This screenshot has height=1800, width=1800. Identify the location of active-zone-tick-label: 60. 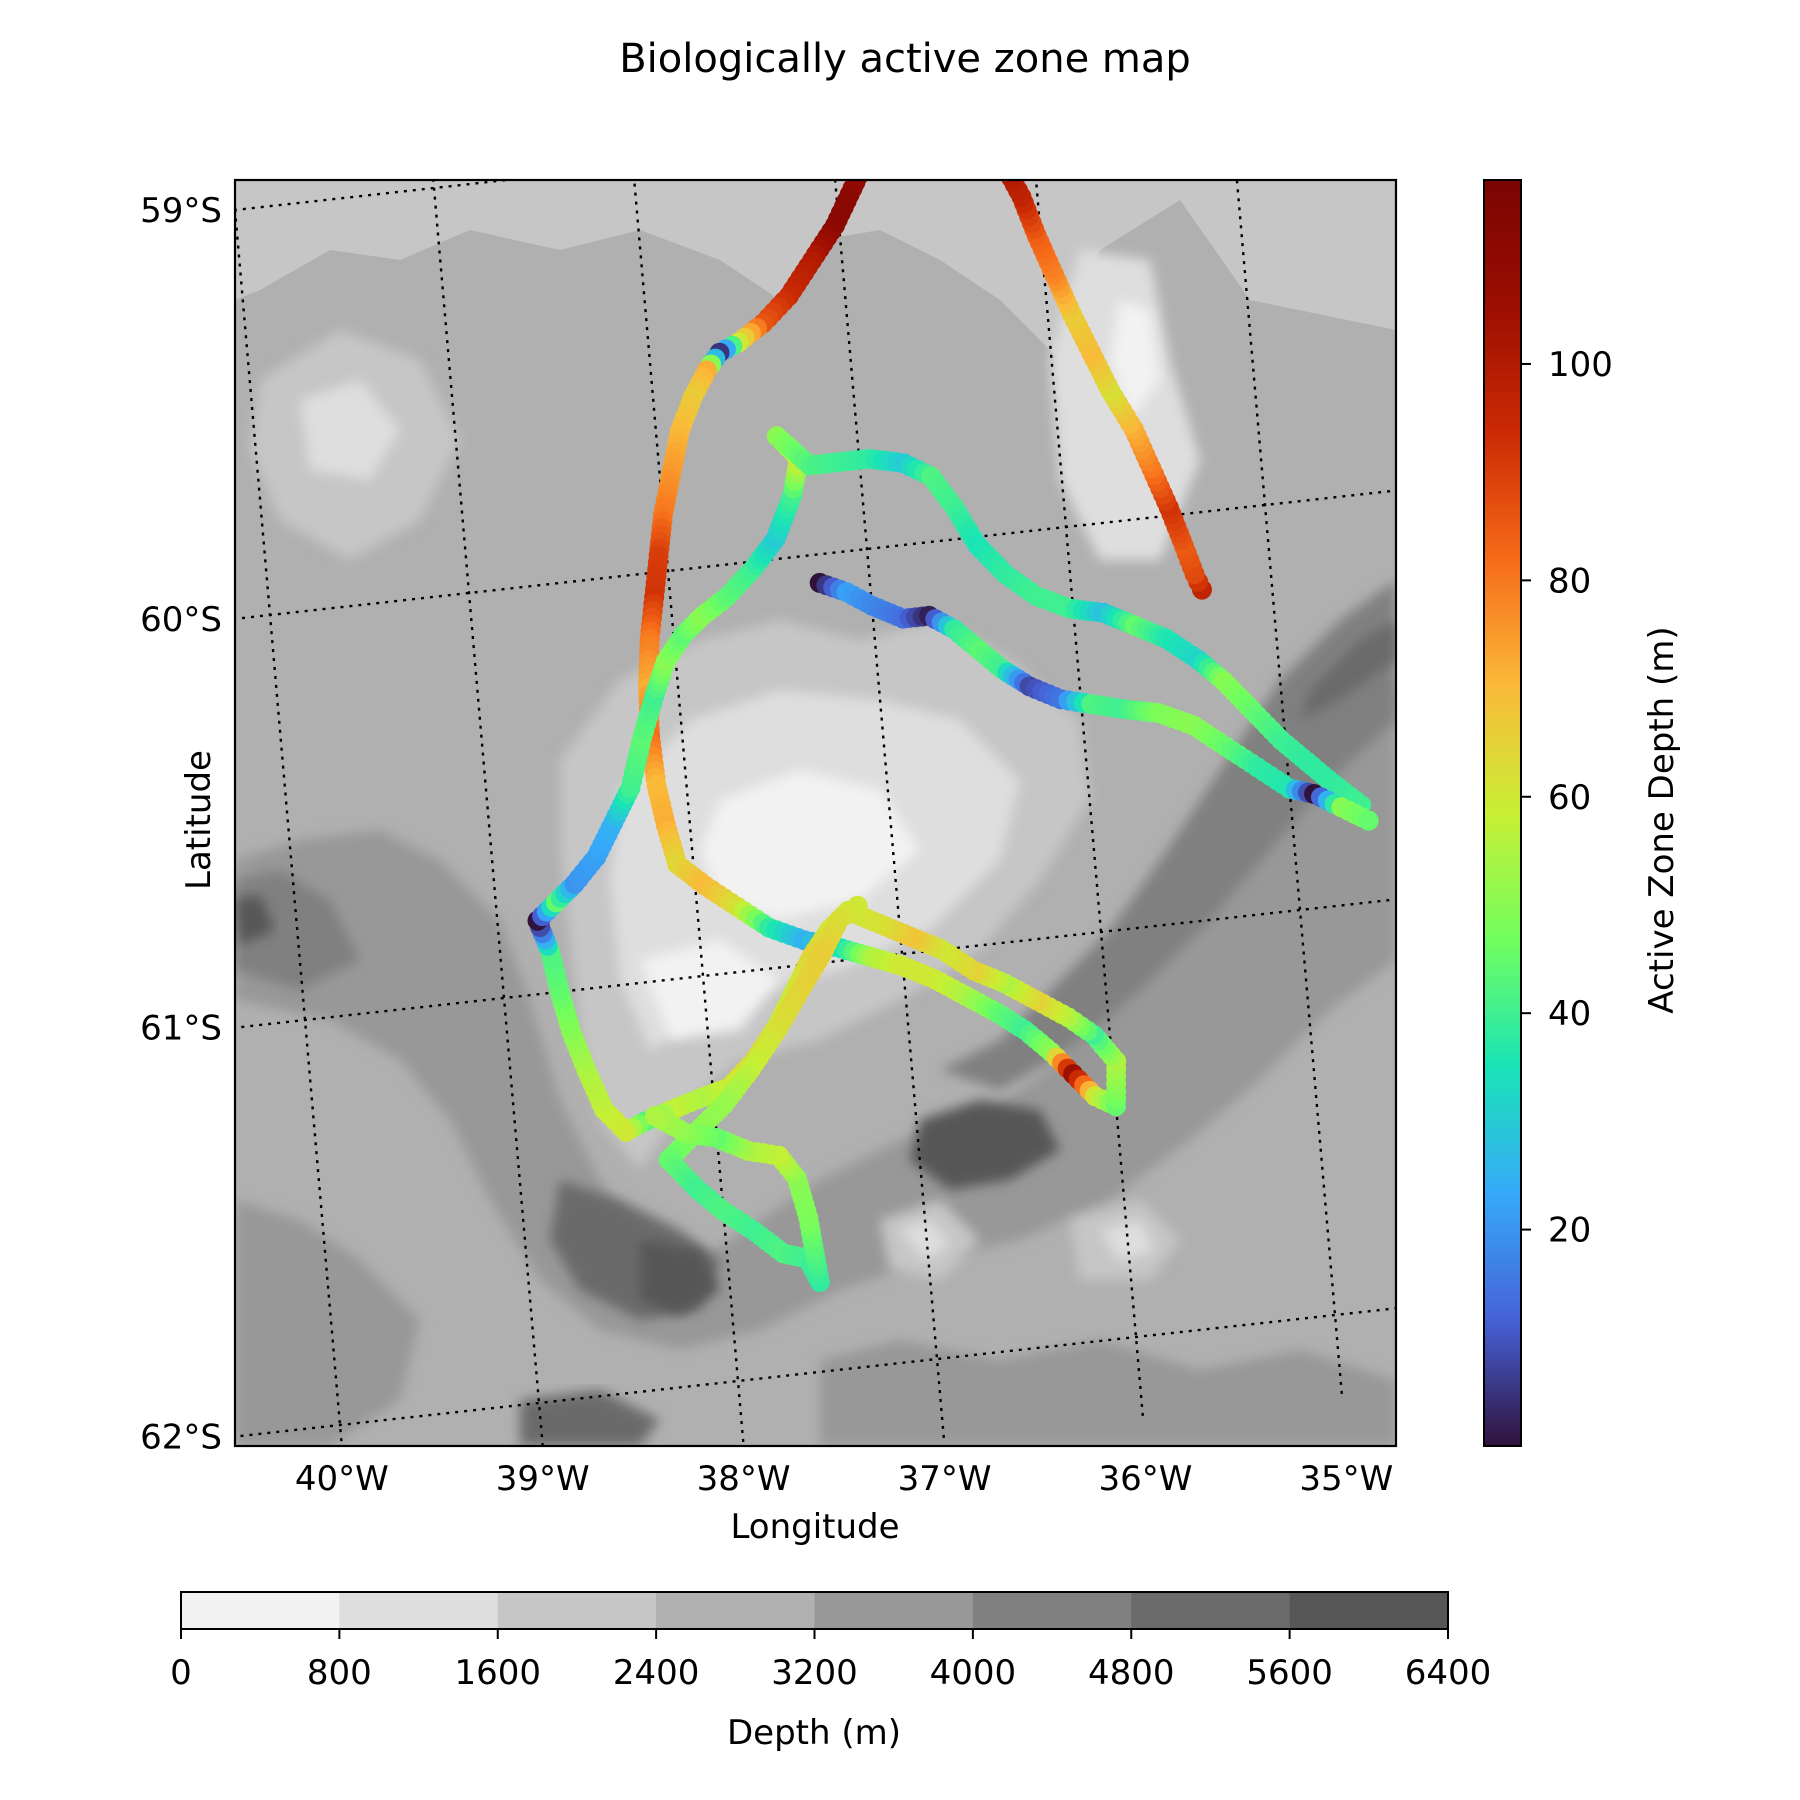
(1569, 798).